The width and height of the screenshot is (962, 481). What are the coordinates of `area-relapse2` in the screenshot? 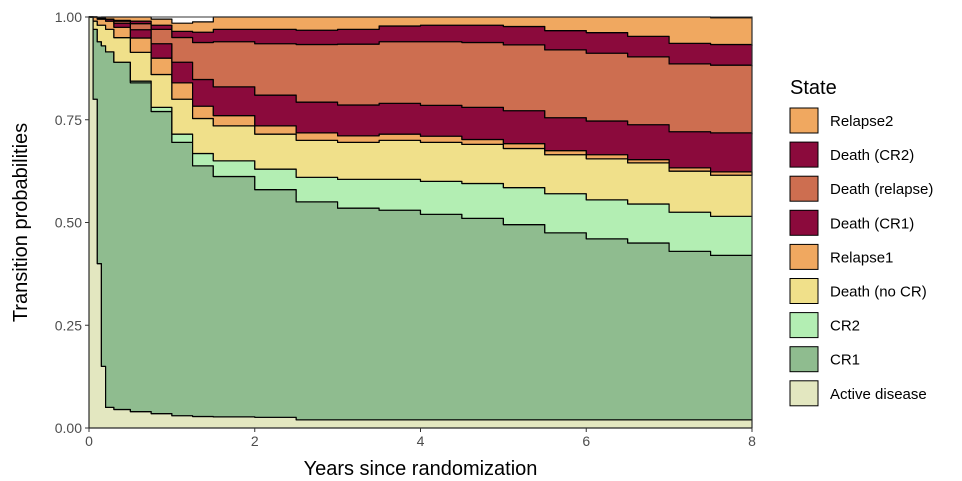 It's located at (420, 31).